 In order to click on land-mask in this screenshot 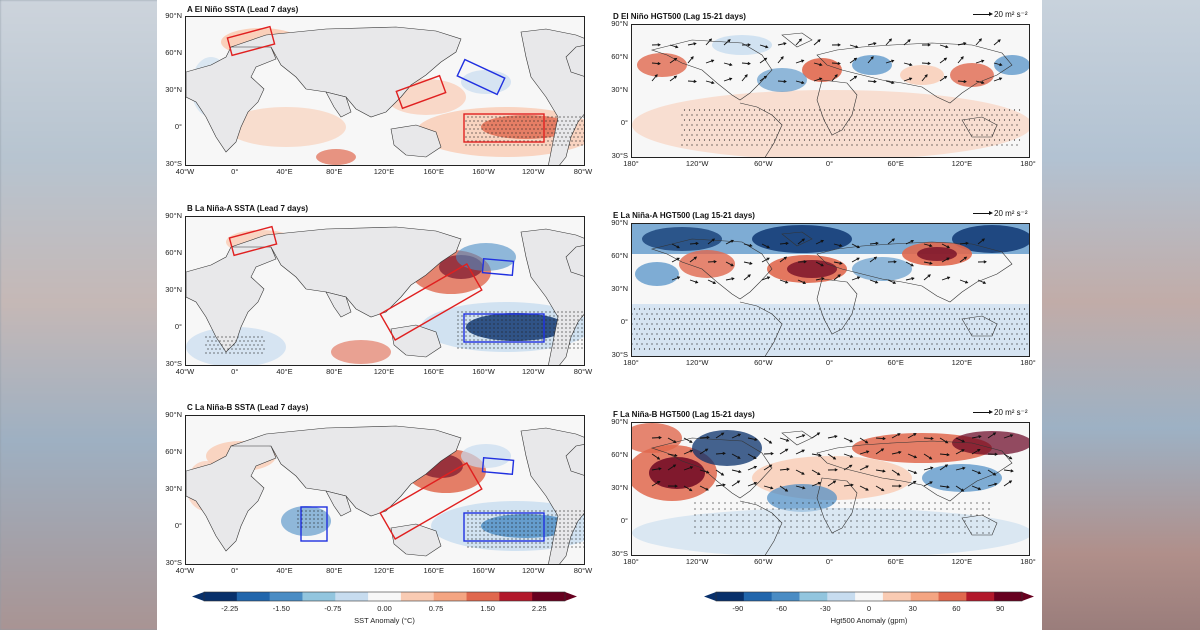, I will do `click(385, 295)`.